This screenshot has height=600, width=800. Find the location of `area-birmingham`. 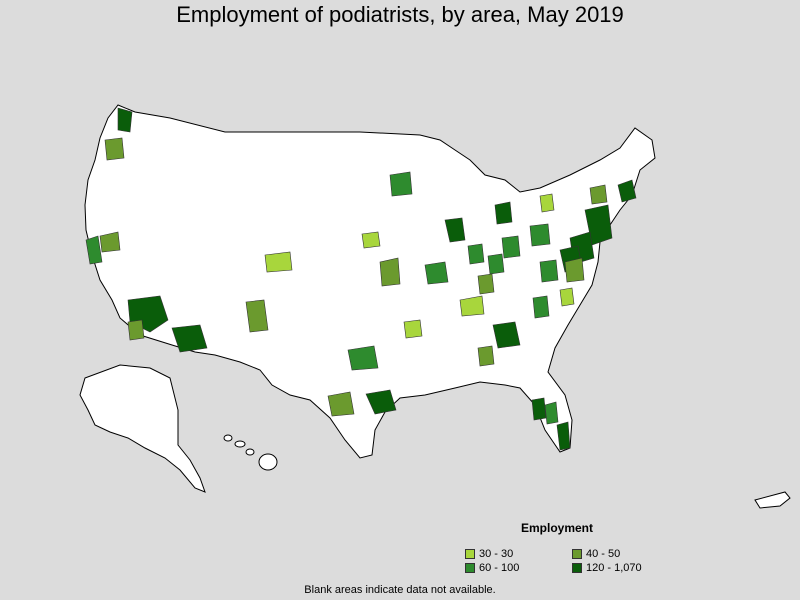

area-birmingham is located at coordinates (486, 356).